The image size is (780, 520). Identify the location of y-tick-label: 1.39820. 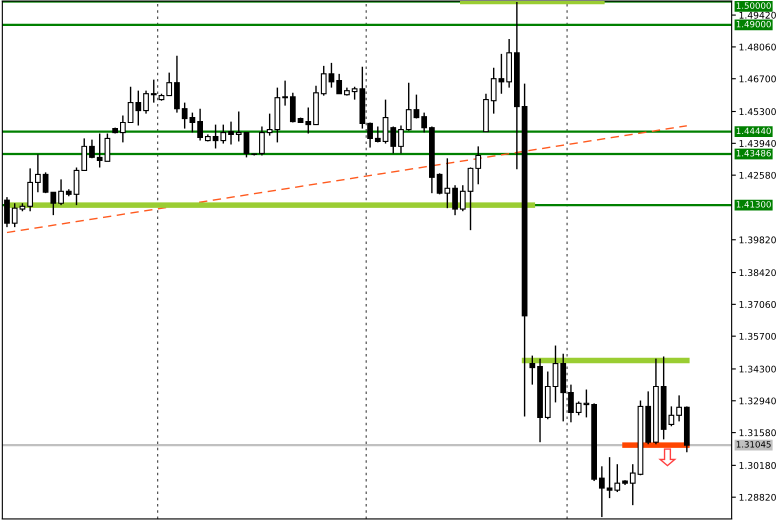
(758, 240).